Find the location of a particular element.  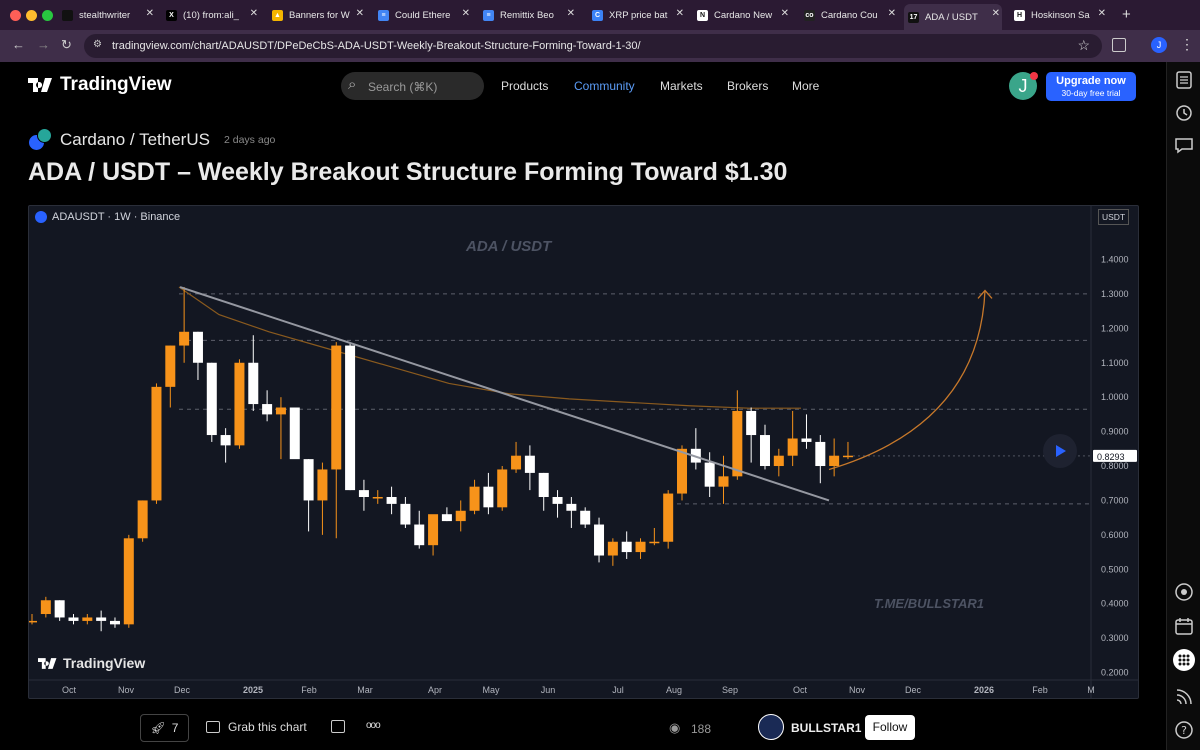

tab-title: (10) from:ali_ is located at coordinates (211, 15).